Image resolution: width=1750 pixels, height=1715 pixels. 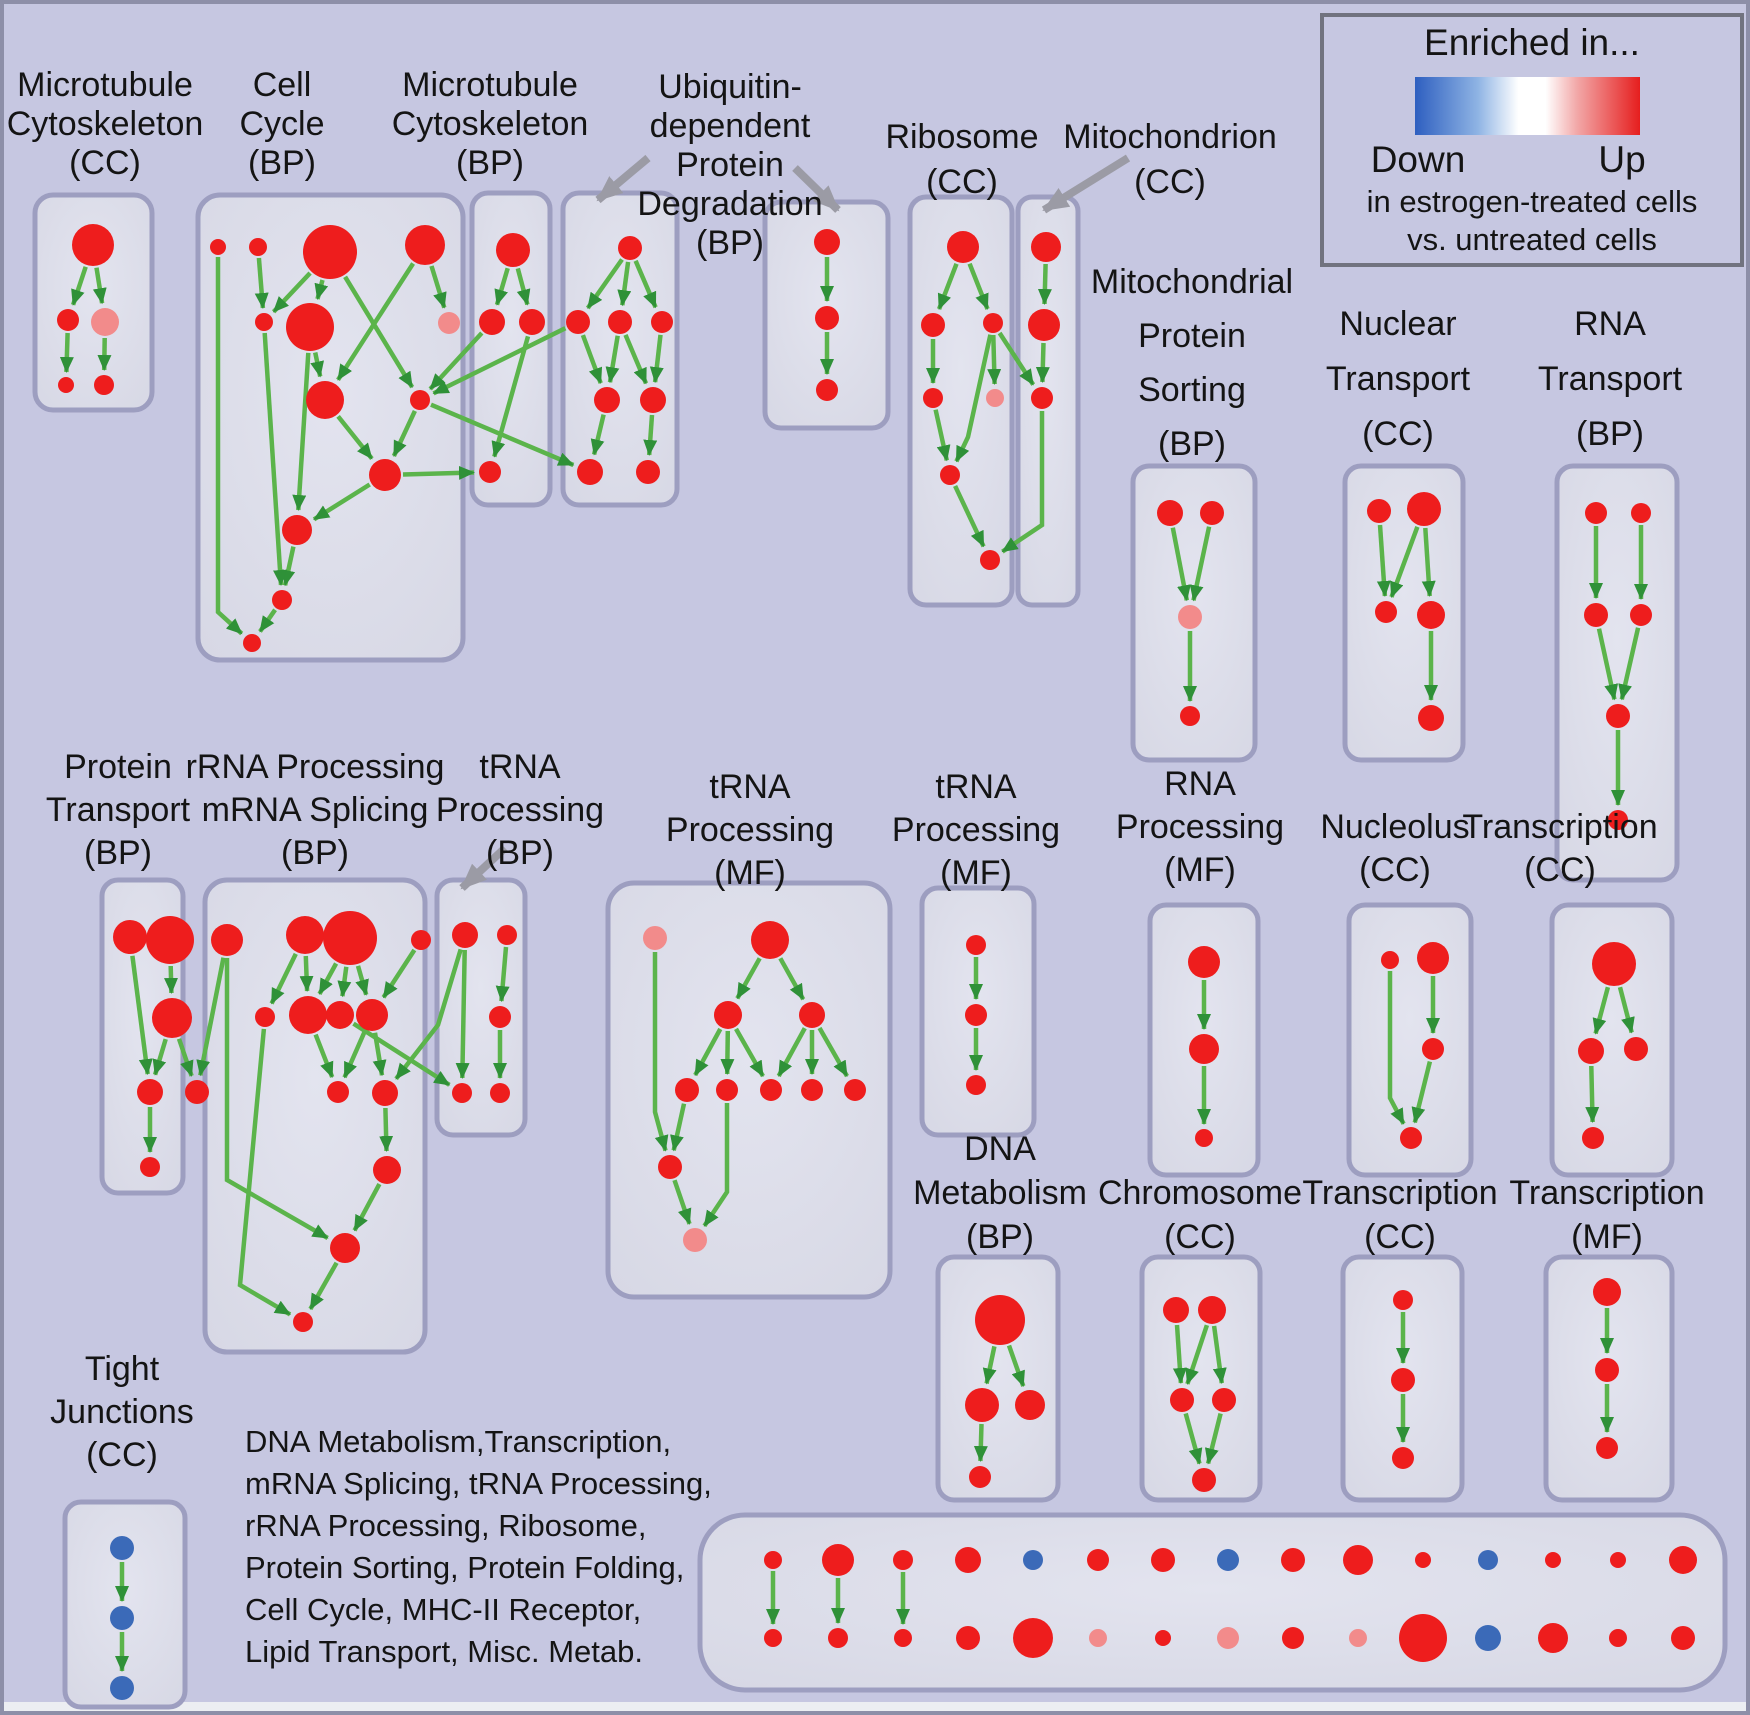 I want to click on go-term-node-b6n2-red, so click(x=933, y=325).